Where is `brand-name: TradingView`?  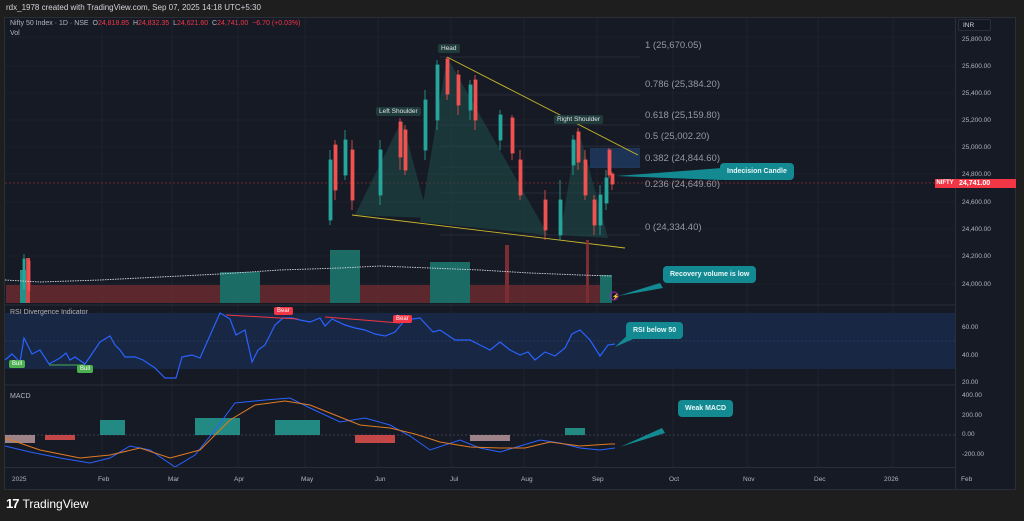 brand-name: TradingView is located at coordinates (55, 503).